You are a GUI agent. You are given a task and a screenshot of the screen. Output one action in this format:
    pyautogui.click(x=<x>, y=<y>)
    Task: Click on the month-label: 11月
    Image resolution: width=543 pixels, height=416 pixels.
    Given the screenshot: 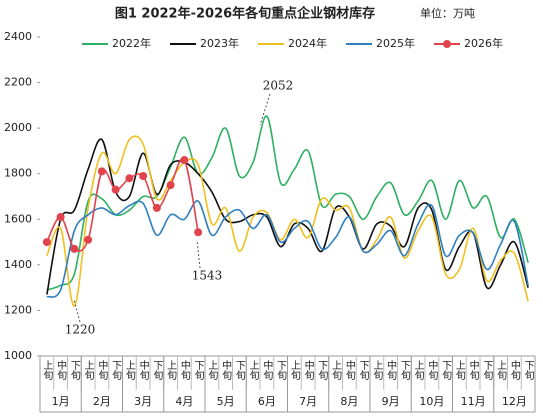 What is the action you would take?
    pyautogui.click(x=473, y=401)
    